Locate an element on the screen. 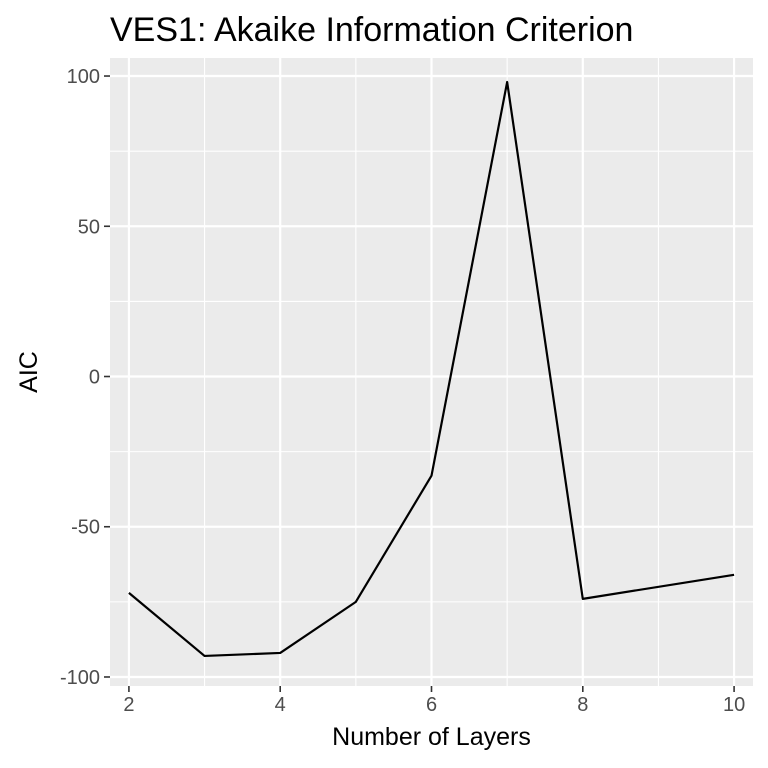 The width and height of the screenshot is (768, 768). x-tick-label: 4 is located at coordinates (280, 705).